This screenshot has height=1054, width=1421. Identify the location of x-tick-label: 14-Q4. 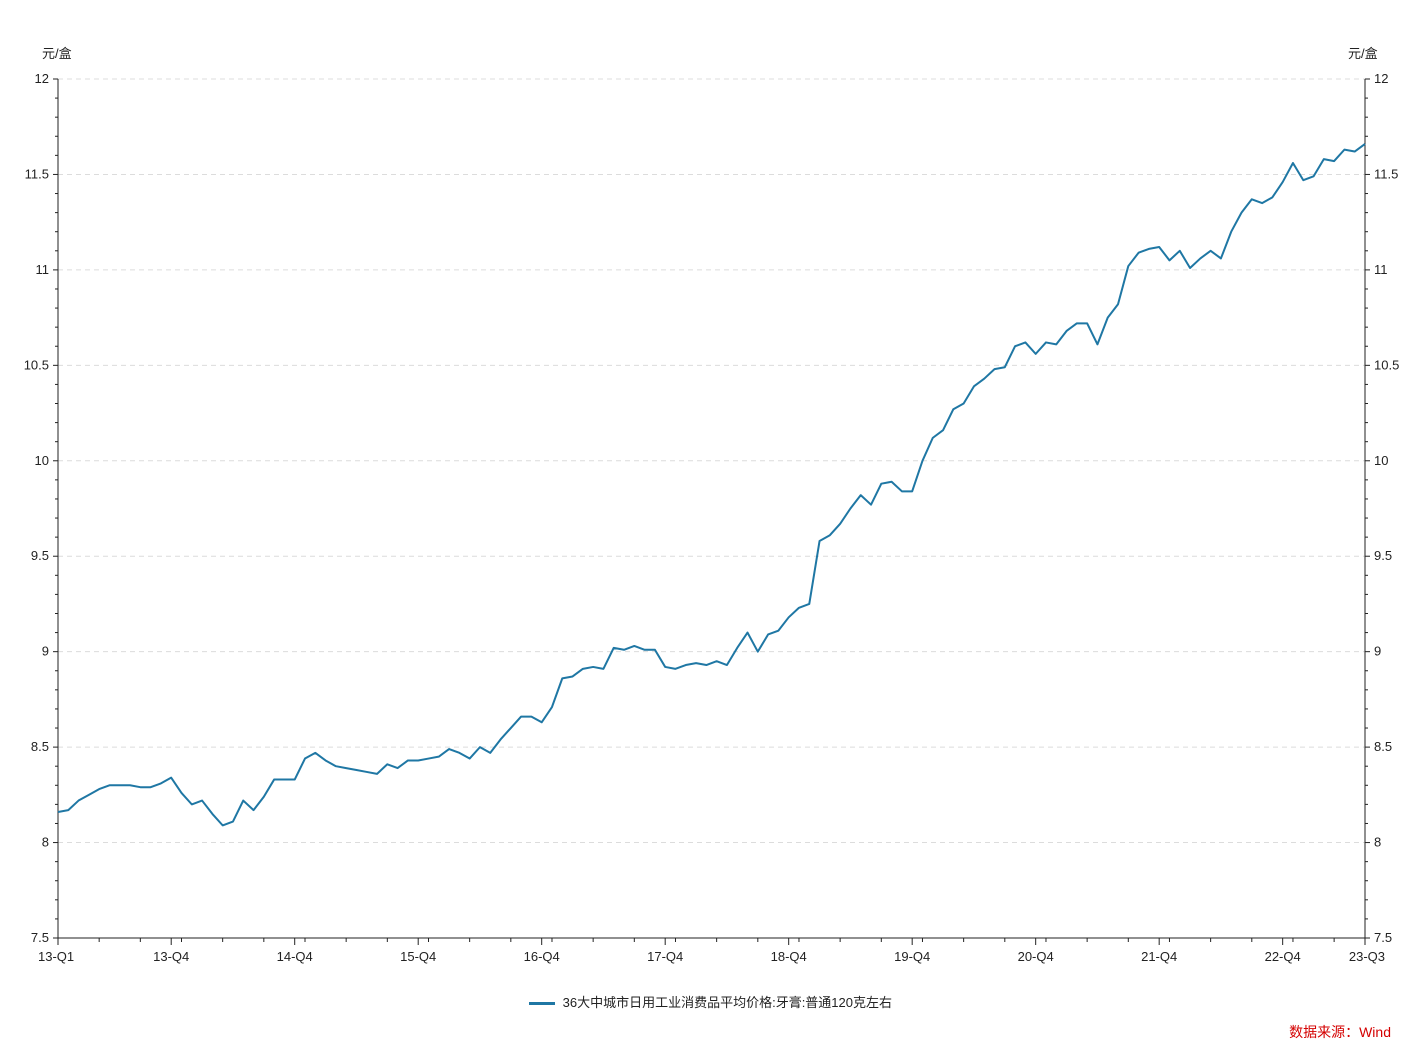
(295, 956).